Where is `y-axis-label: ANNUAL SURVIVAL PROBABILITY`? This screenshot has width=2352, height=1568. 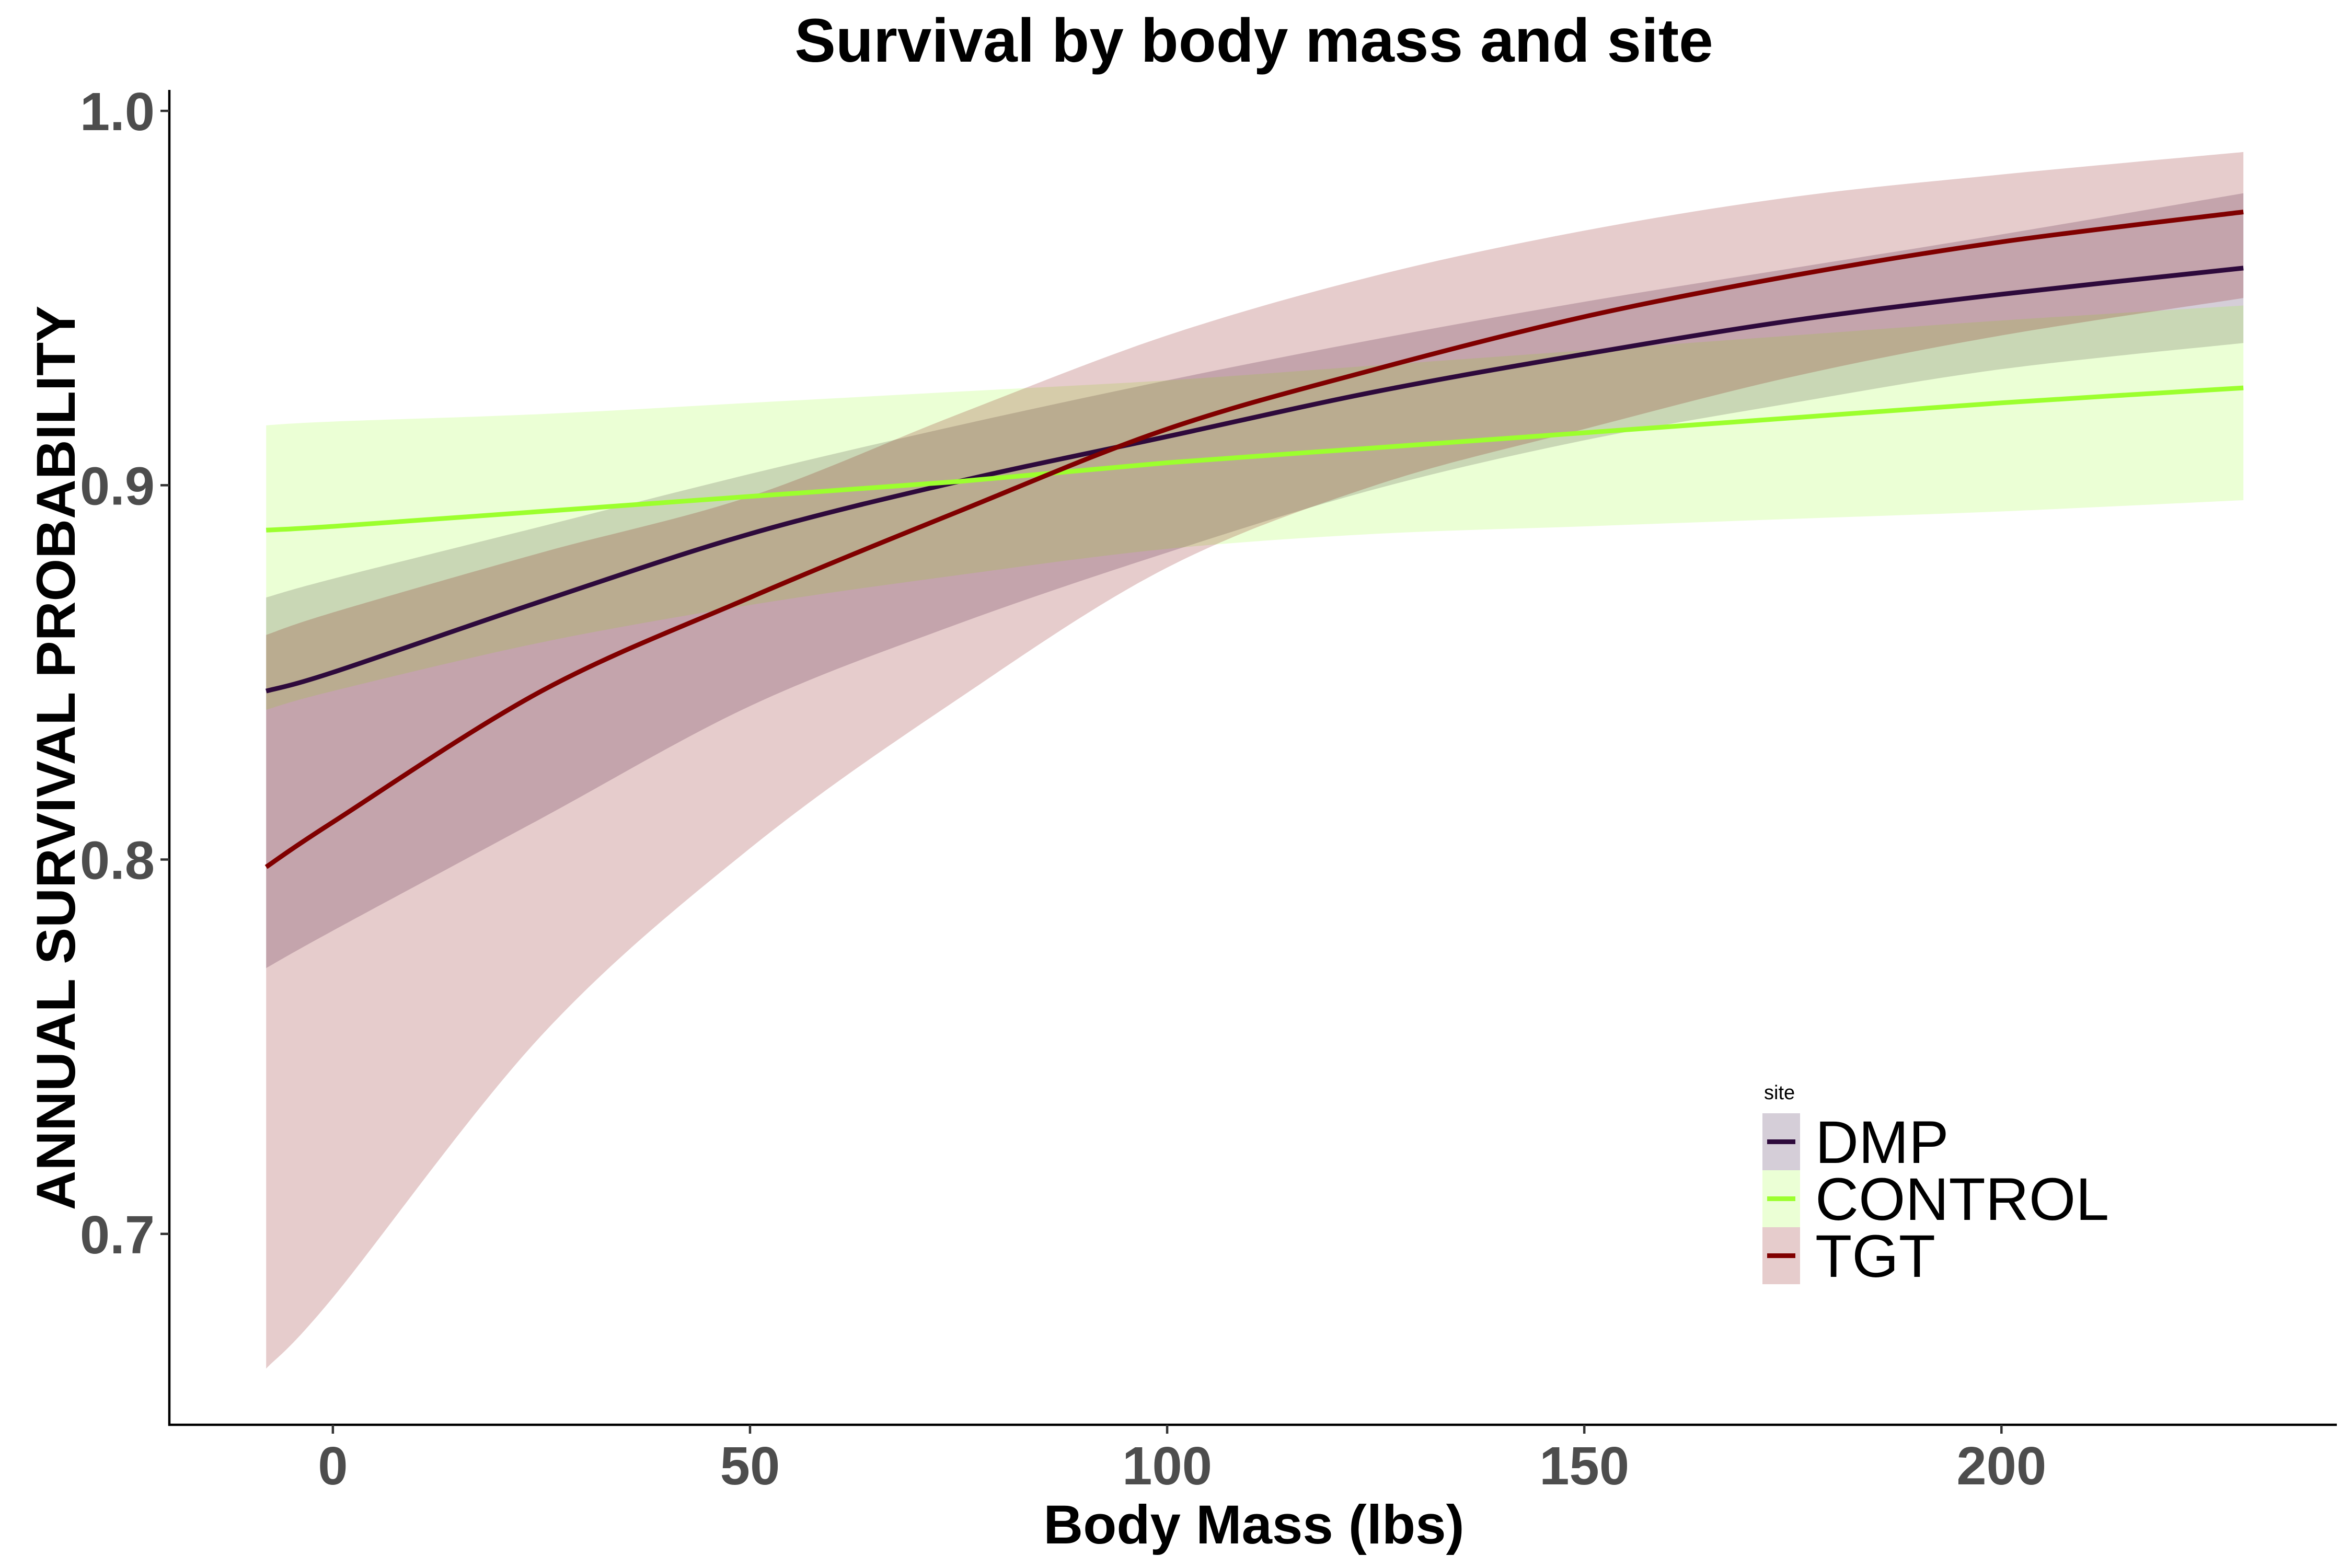
y-axis-label: ANNUAL SURVIVAL PROBABILITY is located at coordinates (56, 758).